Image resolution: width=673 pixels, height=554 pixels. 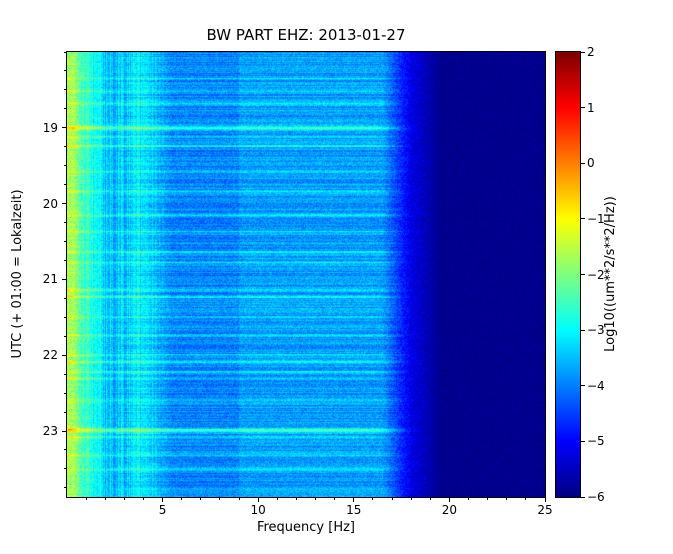 What do you see at coordinates (596, 330) in the screenshot?
I see `colorbar-tick-label: −3` at bounding box center [596, 330].